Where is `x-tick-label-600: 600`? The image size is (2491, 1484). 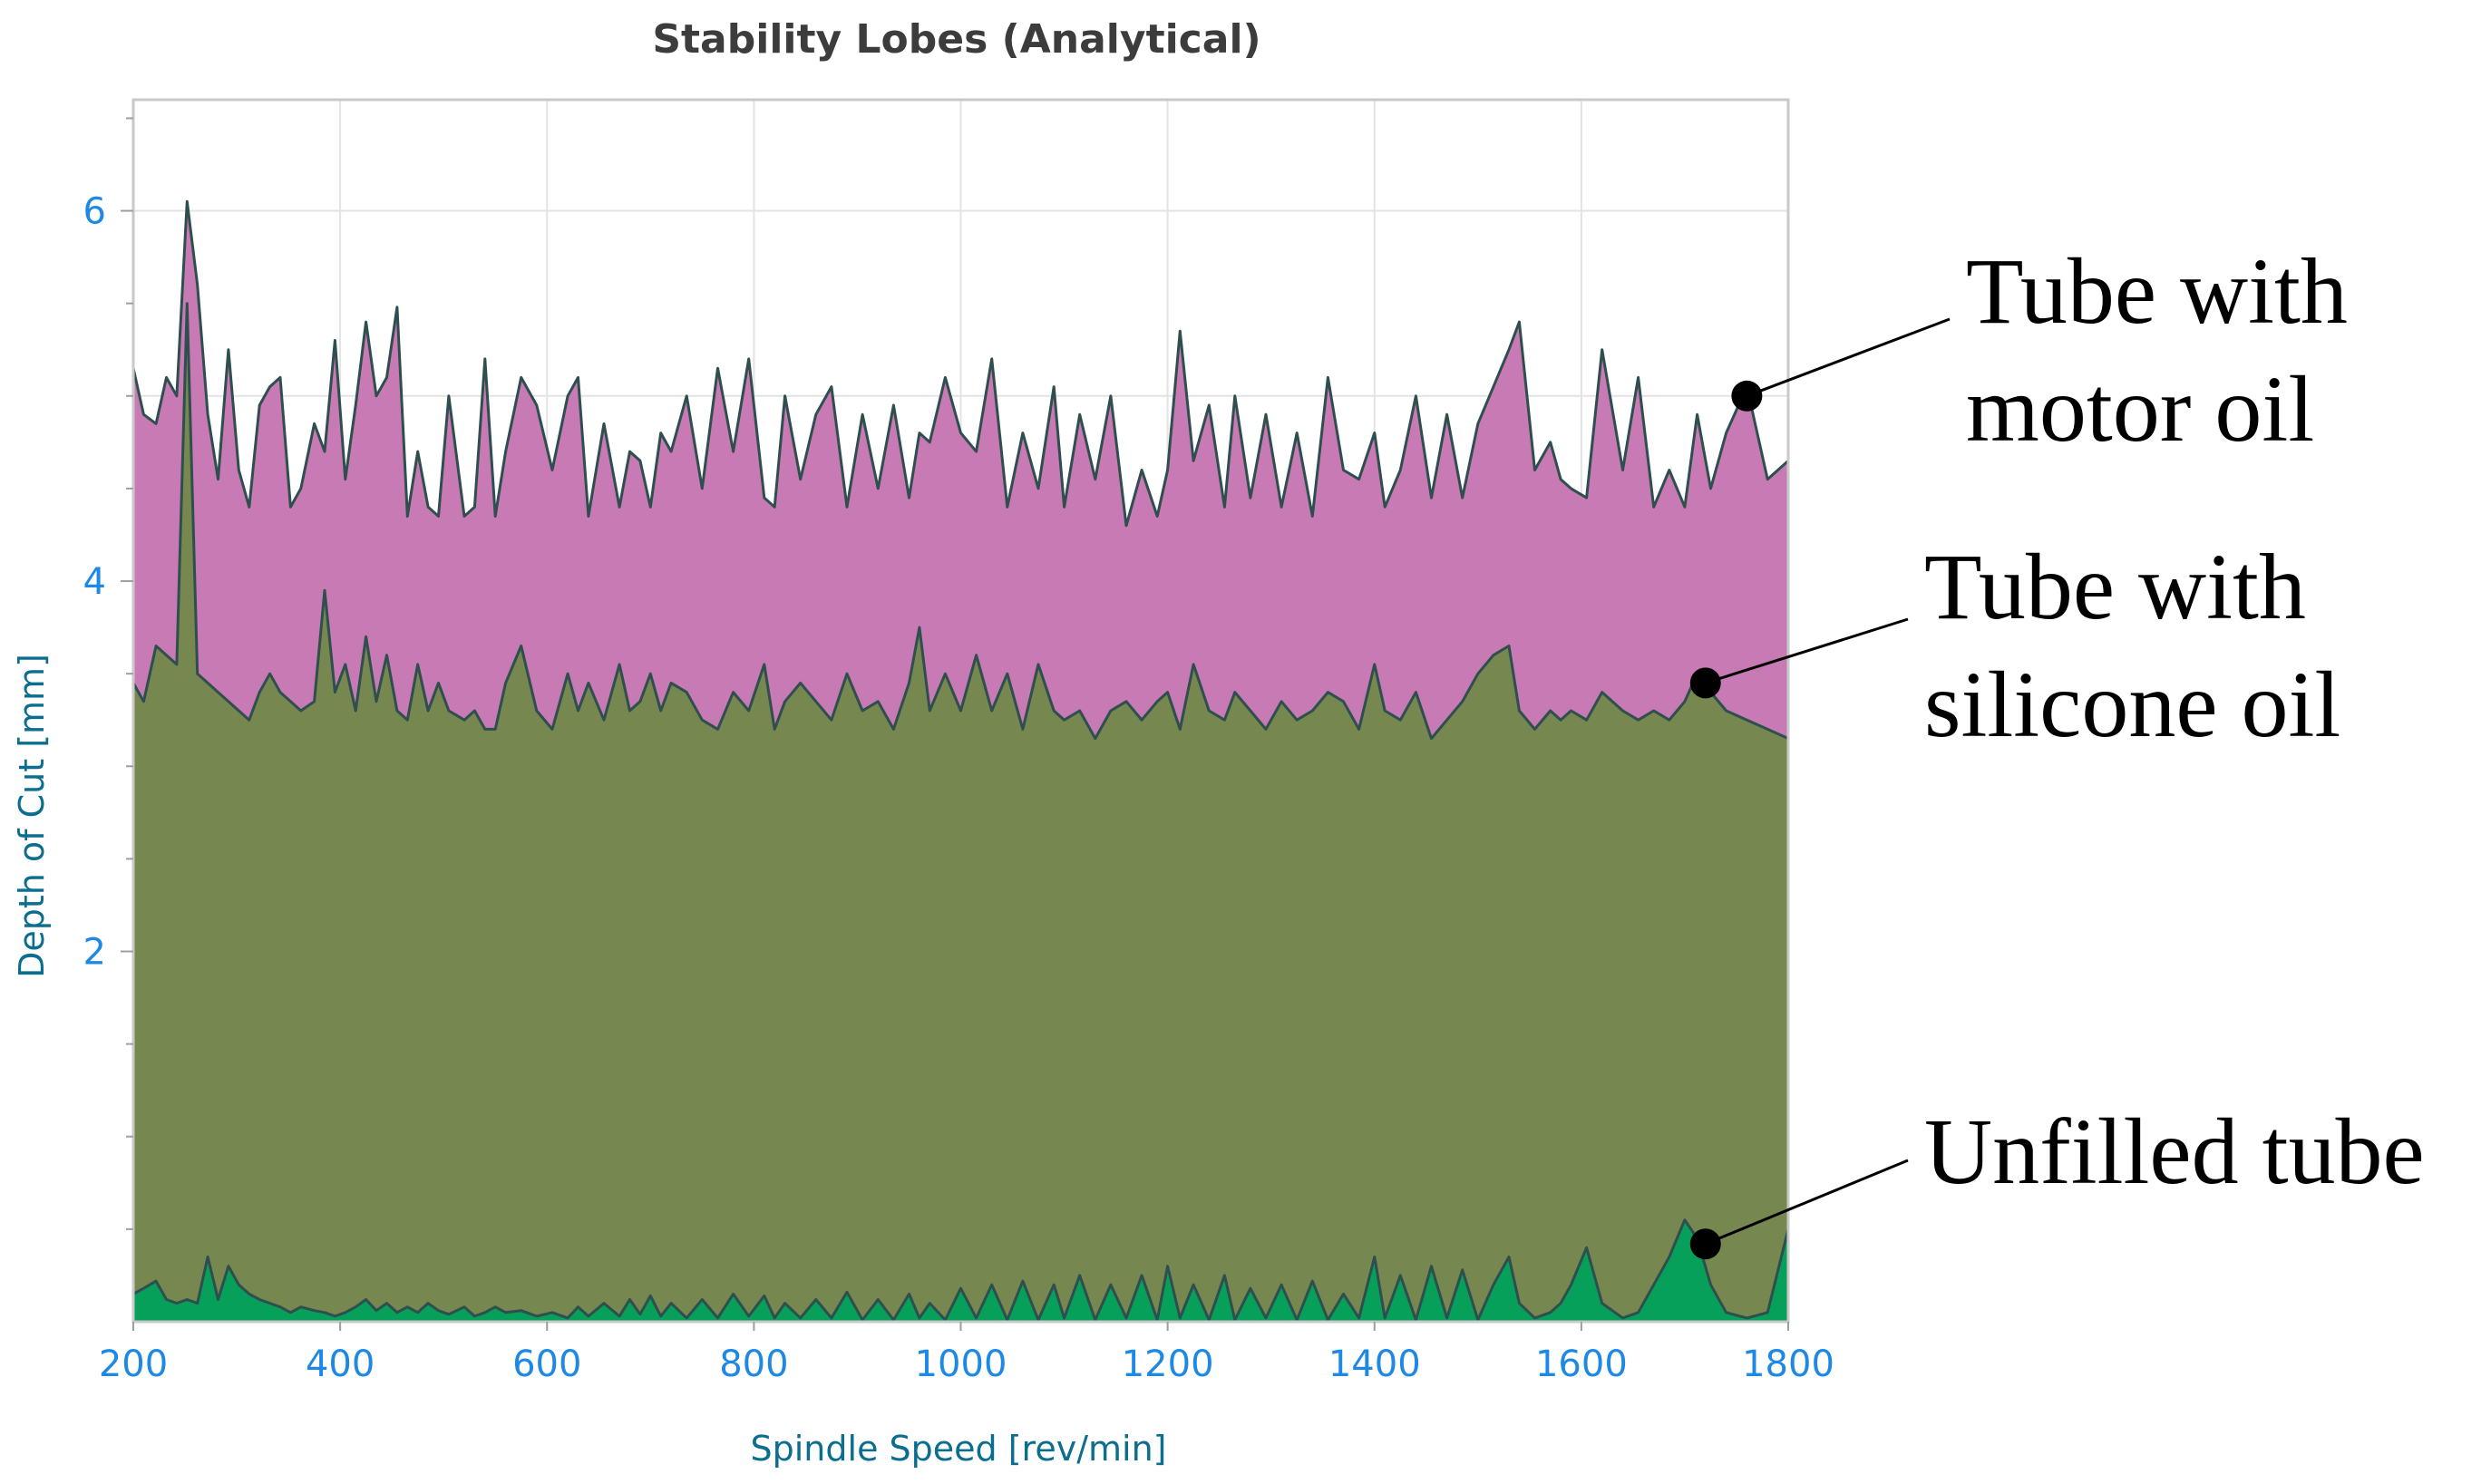 x-tick-label-600: 600 is located at coordinates (546, 1364).